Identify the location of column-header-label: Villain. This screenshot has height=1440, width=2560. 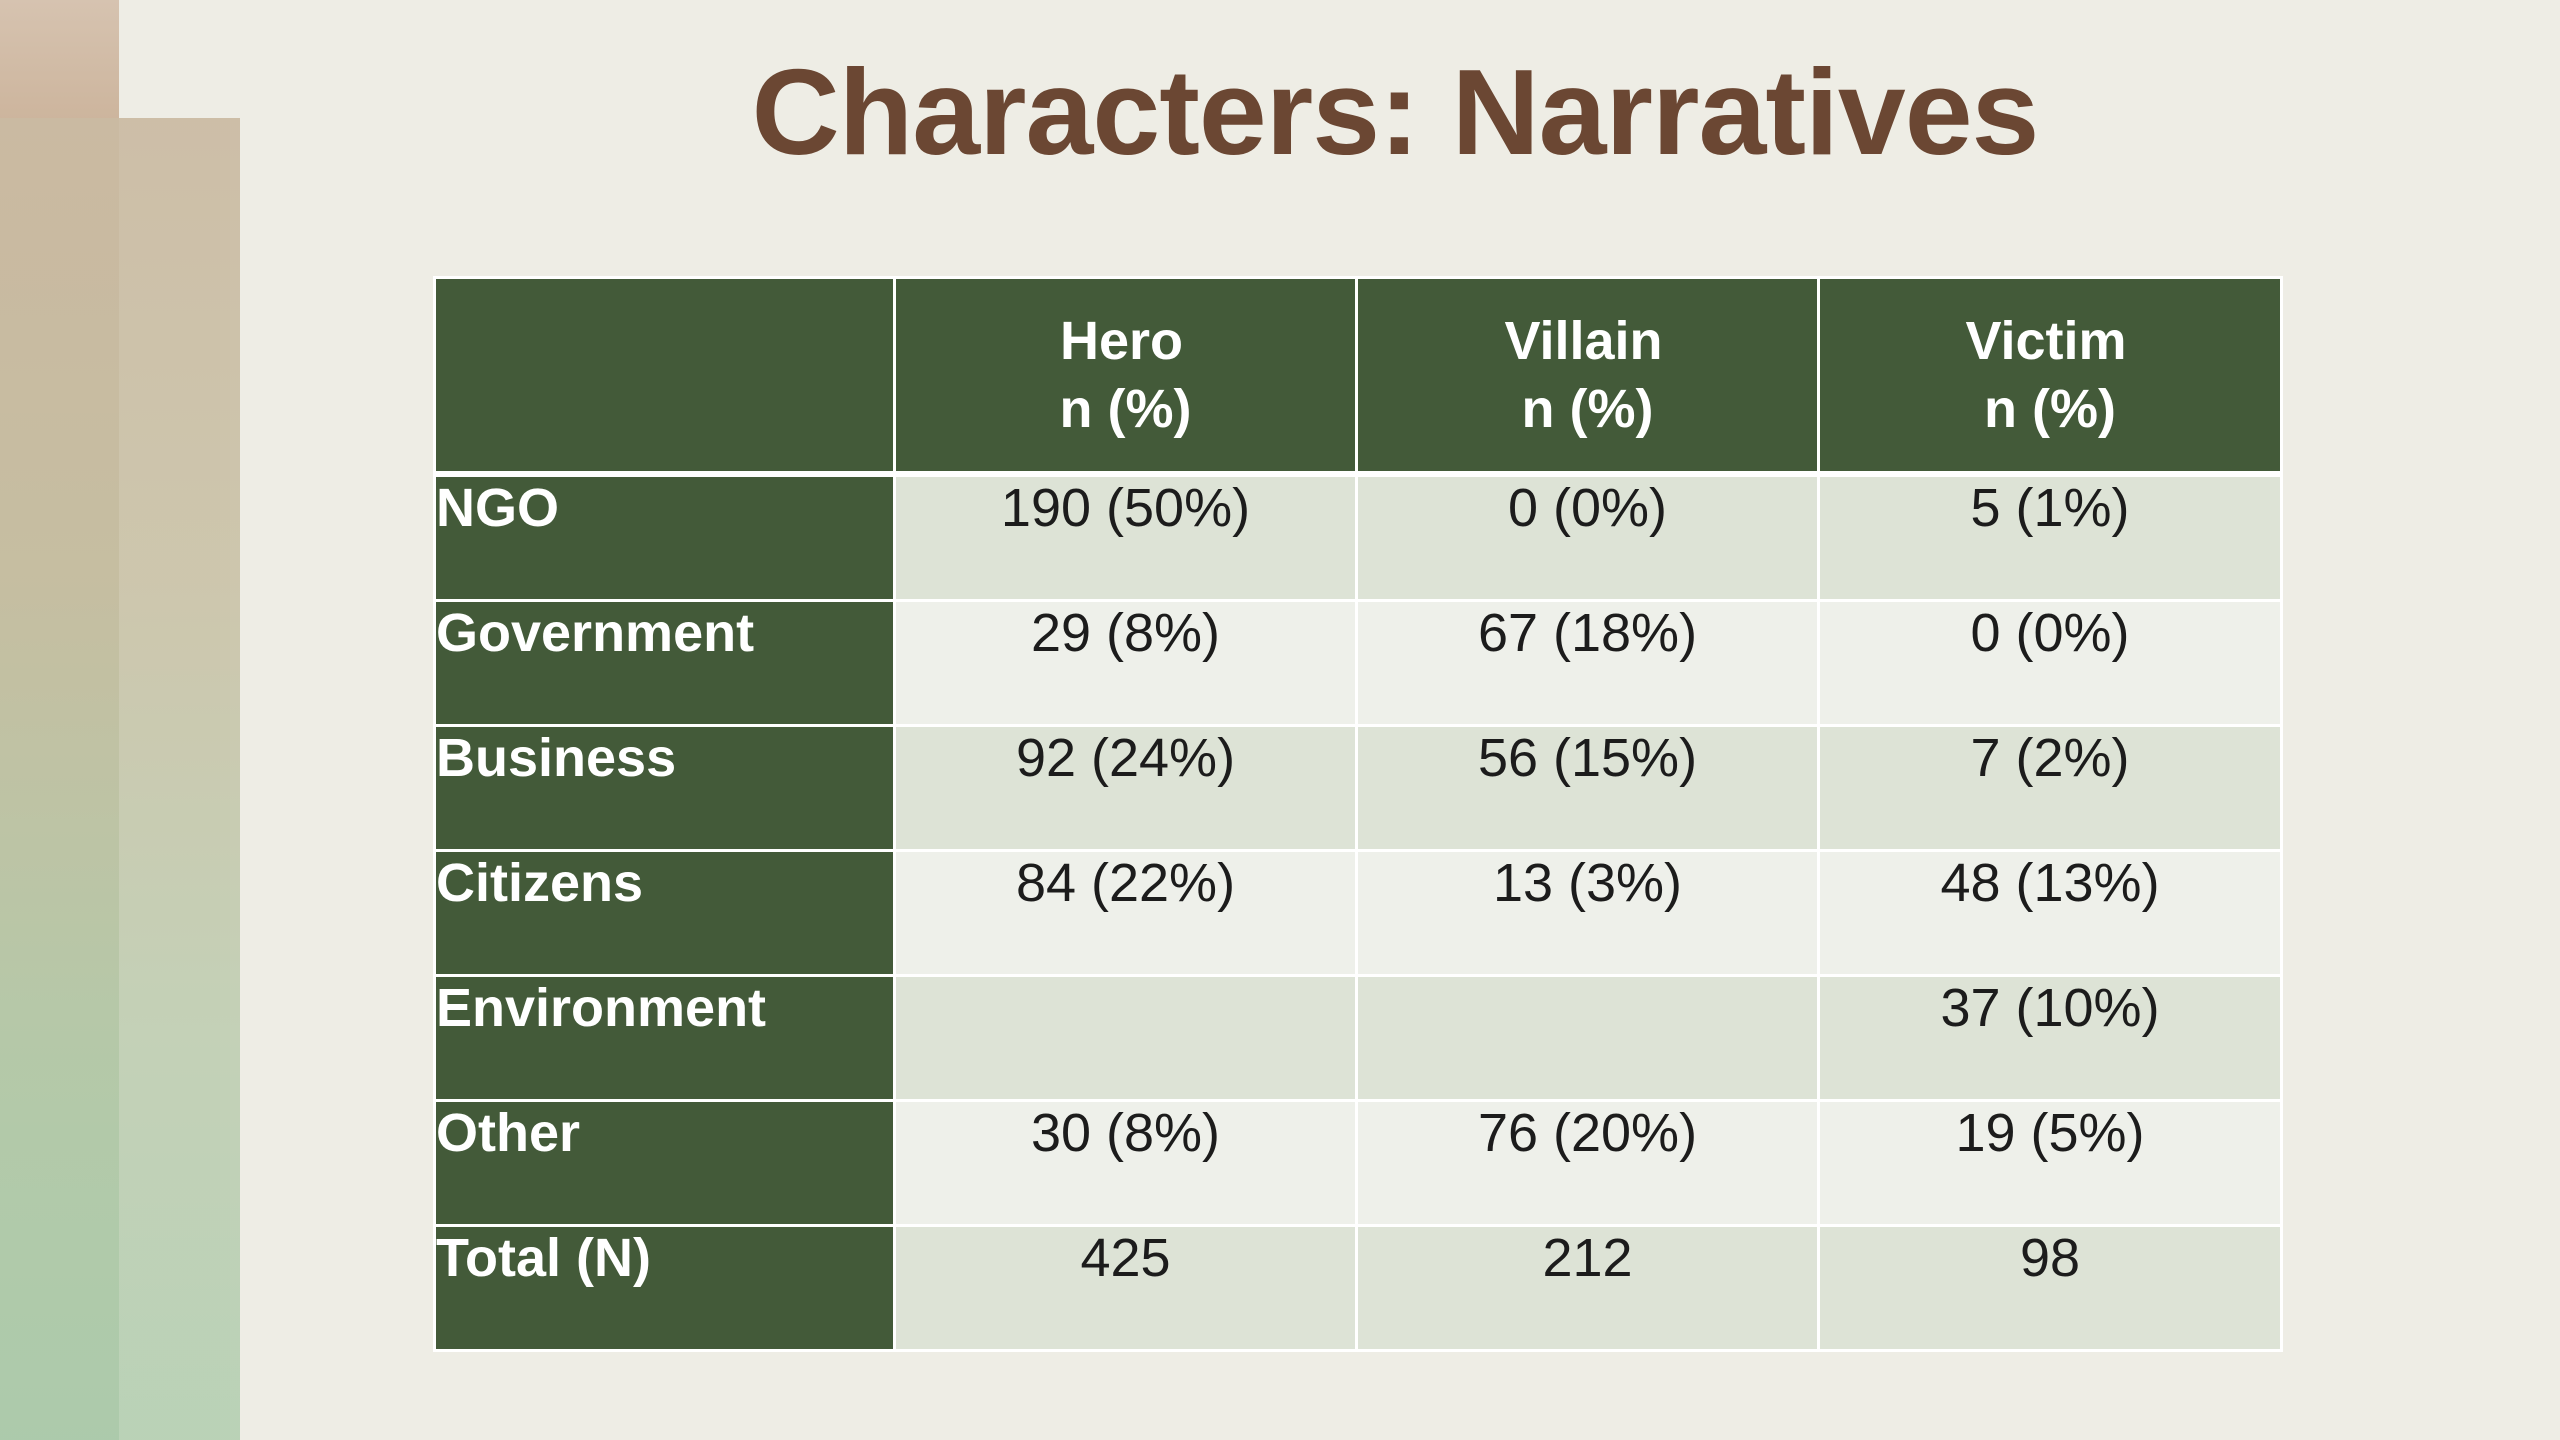
(1583, 341).